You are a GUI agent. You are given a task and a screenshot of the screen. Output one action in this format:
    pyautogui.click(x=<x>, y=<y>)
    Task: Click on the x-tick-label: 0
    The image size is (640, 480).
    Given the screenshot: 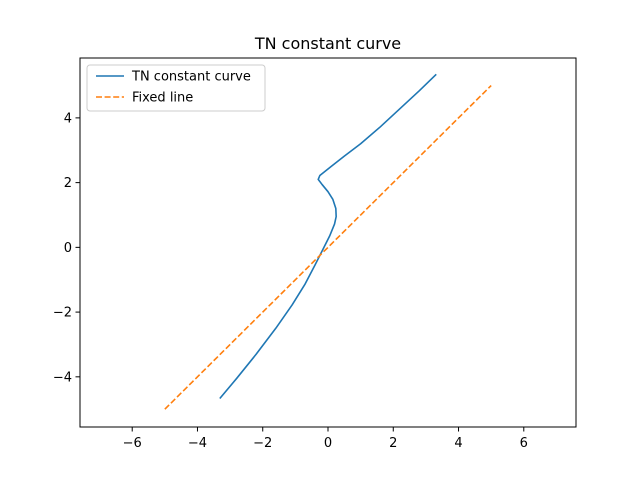 What is the action you would take?
    pyautogui.click(x=328, y=443)
    